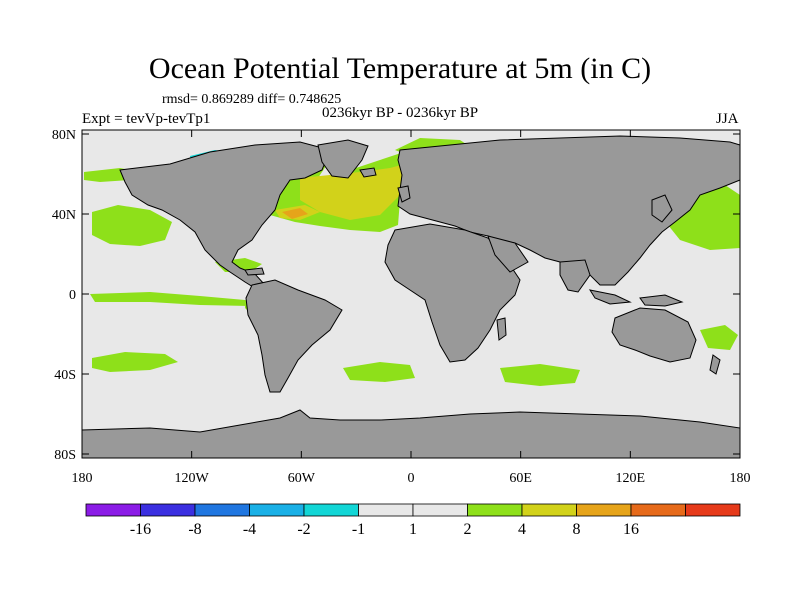 Image resolution: width=800 pixels, height=600 pixels. What do you see at coordinates (303, 529) in the screenshot?
I see `colorbar-label: -2` at bounding box center [303, 529].